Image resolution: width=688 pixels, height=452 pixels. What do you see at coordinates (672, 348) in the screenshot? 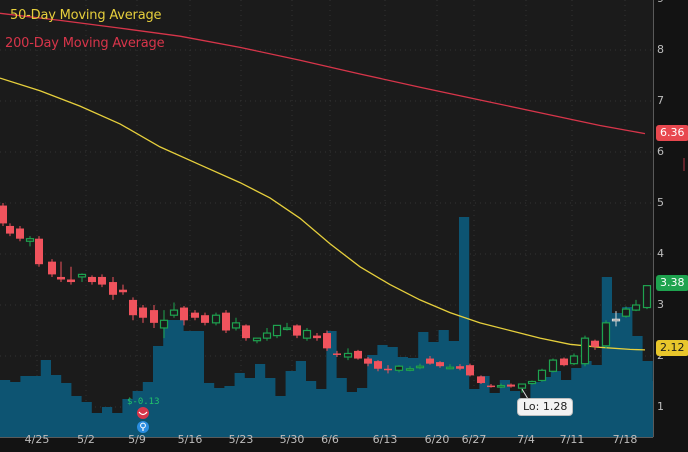
I see `ma50-price-tag: 2.12` at bounding box center [672, 348].